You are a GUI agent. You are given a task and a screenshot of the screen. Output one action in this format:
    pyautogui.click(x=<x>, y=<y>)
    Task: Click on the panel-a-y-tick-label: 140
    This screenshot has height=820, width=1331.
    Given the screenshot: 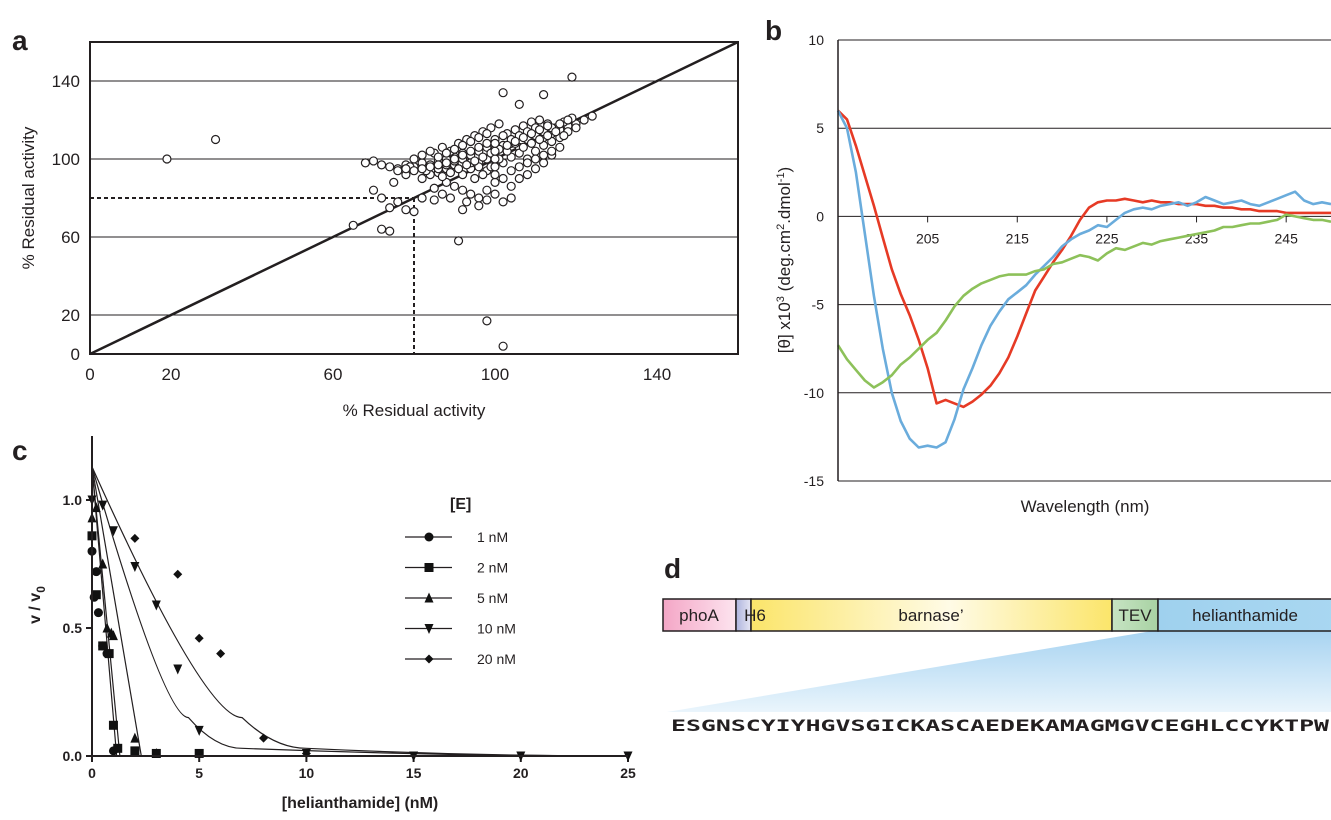 What is the action you would take?
    pyautogui.click(x=66, y=81)
    